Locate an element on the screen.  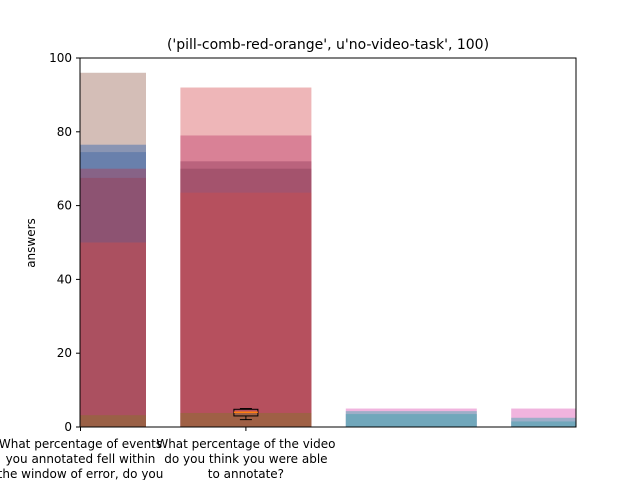
y-tick-label-20: 20 is located at coordinates (64, 353).